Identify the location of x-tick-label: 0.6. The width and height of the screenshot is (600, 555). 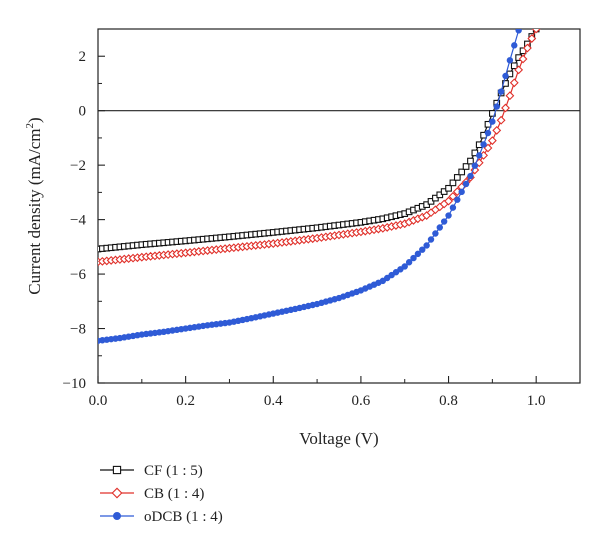
(361, 401).